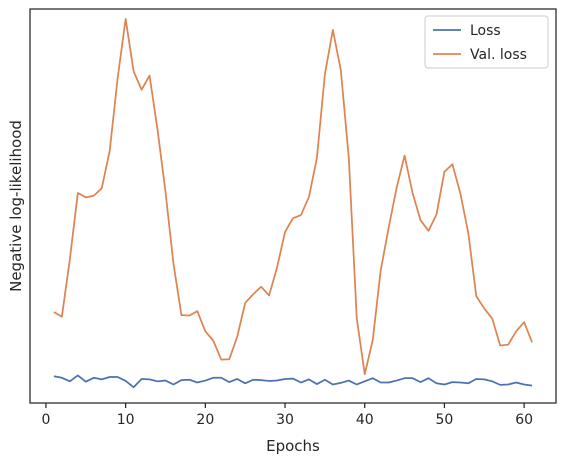 This screenshot has width=563, height=463. What do you see at coordinates (16, 206) in the screenshot?
I see `y-axis-label: Negative log-likelihood` at bounding box center [16, 206].